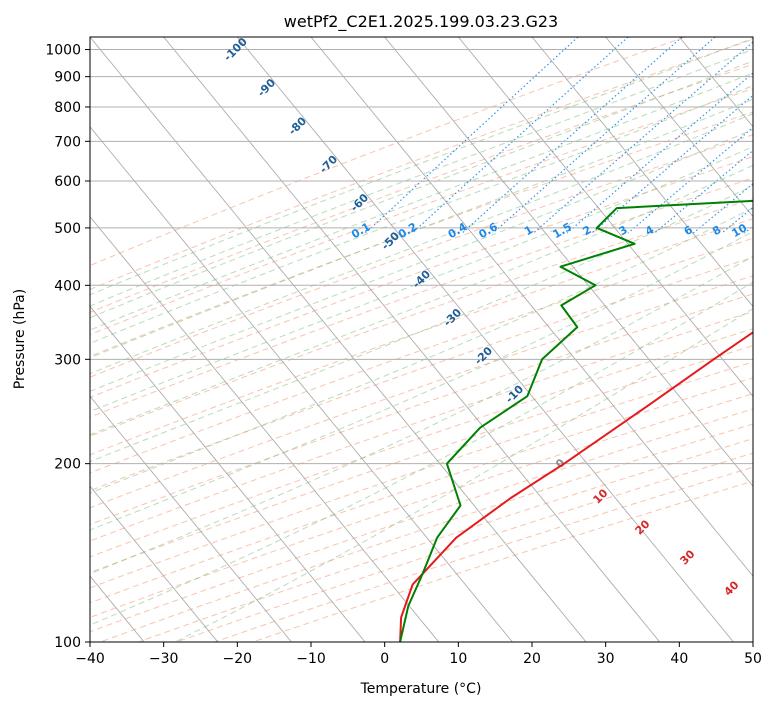 This screenshot has width=775, height=708. I want to click on y-tick-label: 700, so click(67, 142).